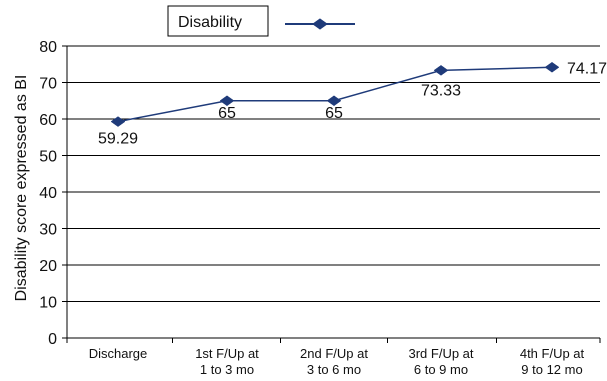 The image size is (607, 381). What do you see at coordinates (48, 157) in the screenshot?
I see `y-tick-label: 50` at bounding box center [48, 157].